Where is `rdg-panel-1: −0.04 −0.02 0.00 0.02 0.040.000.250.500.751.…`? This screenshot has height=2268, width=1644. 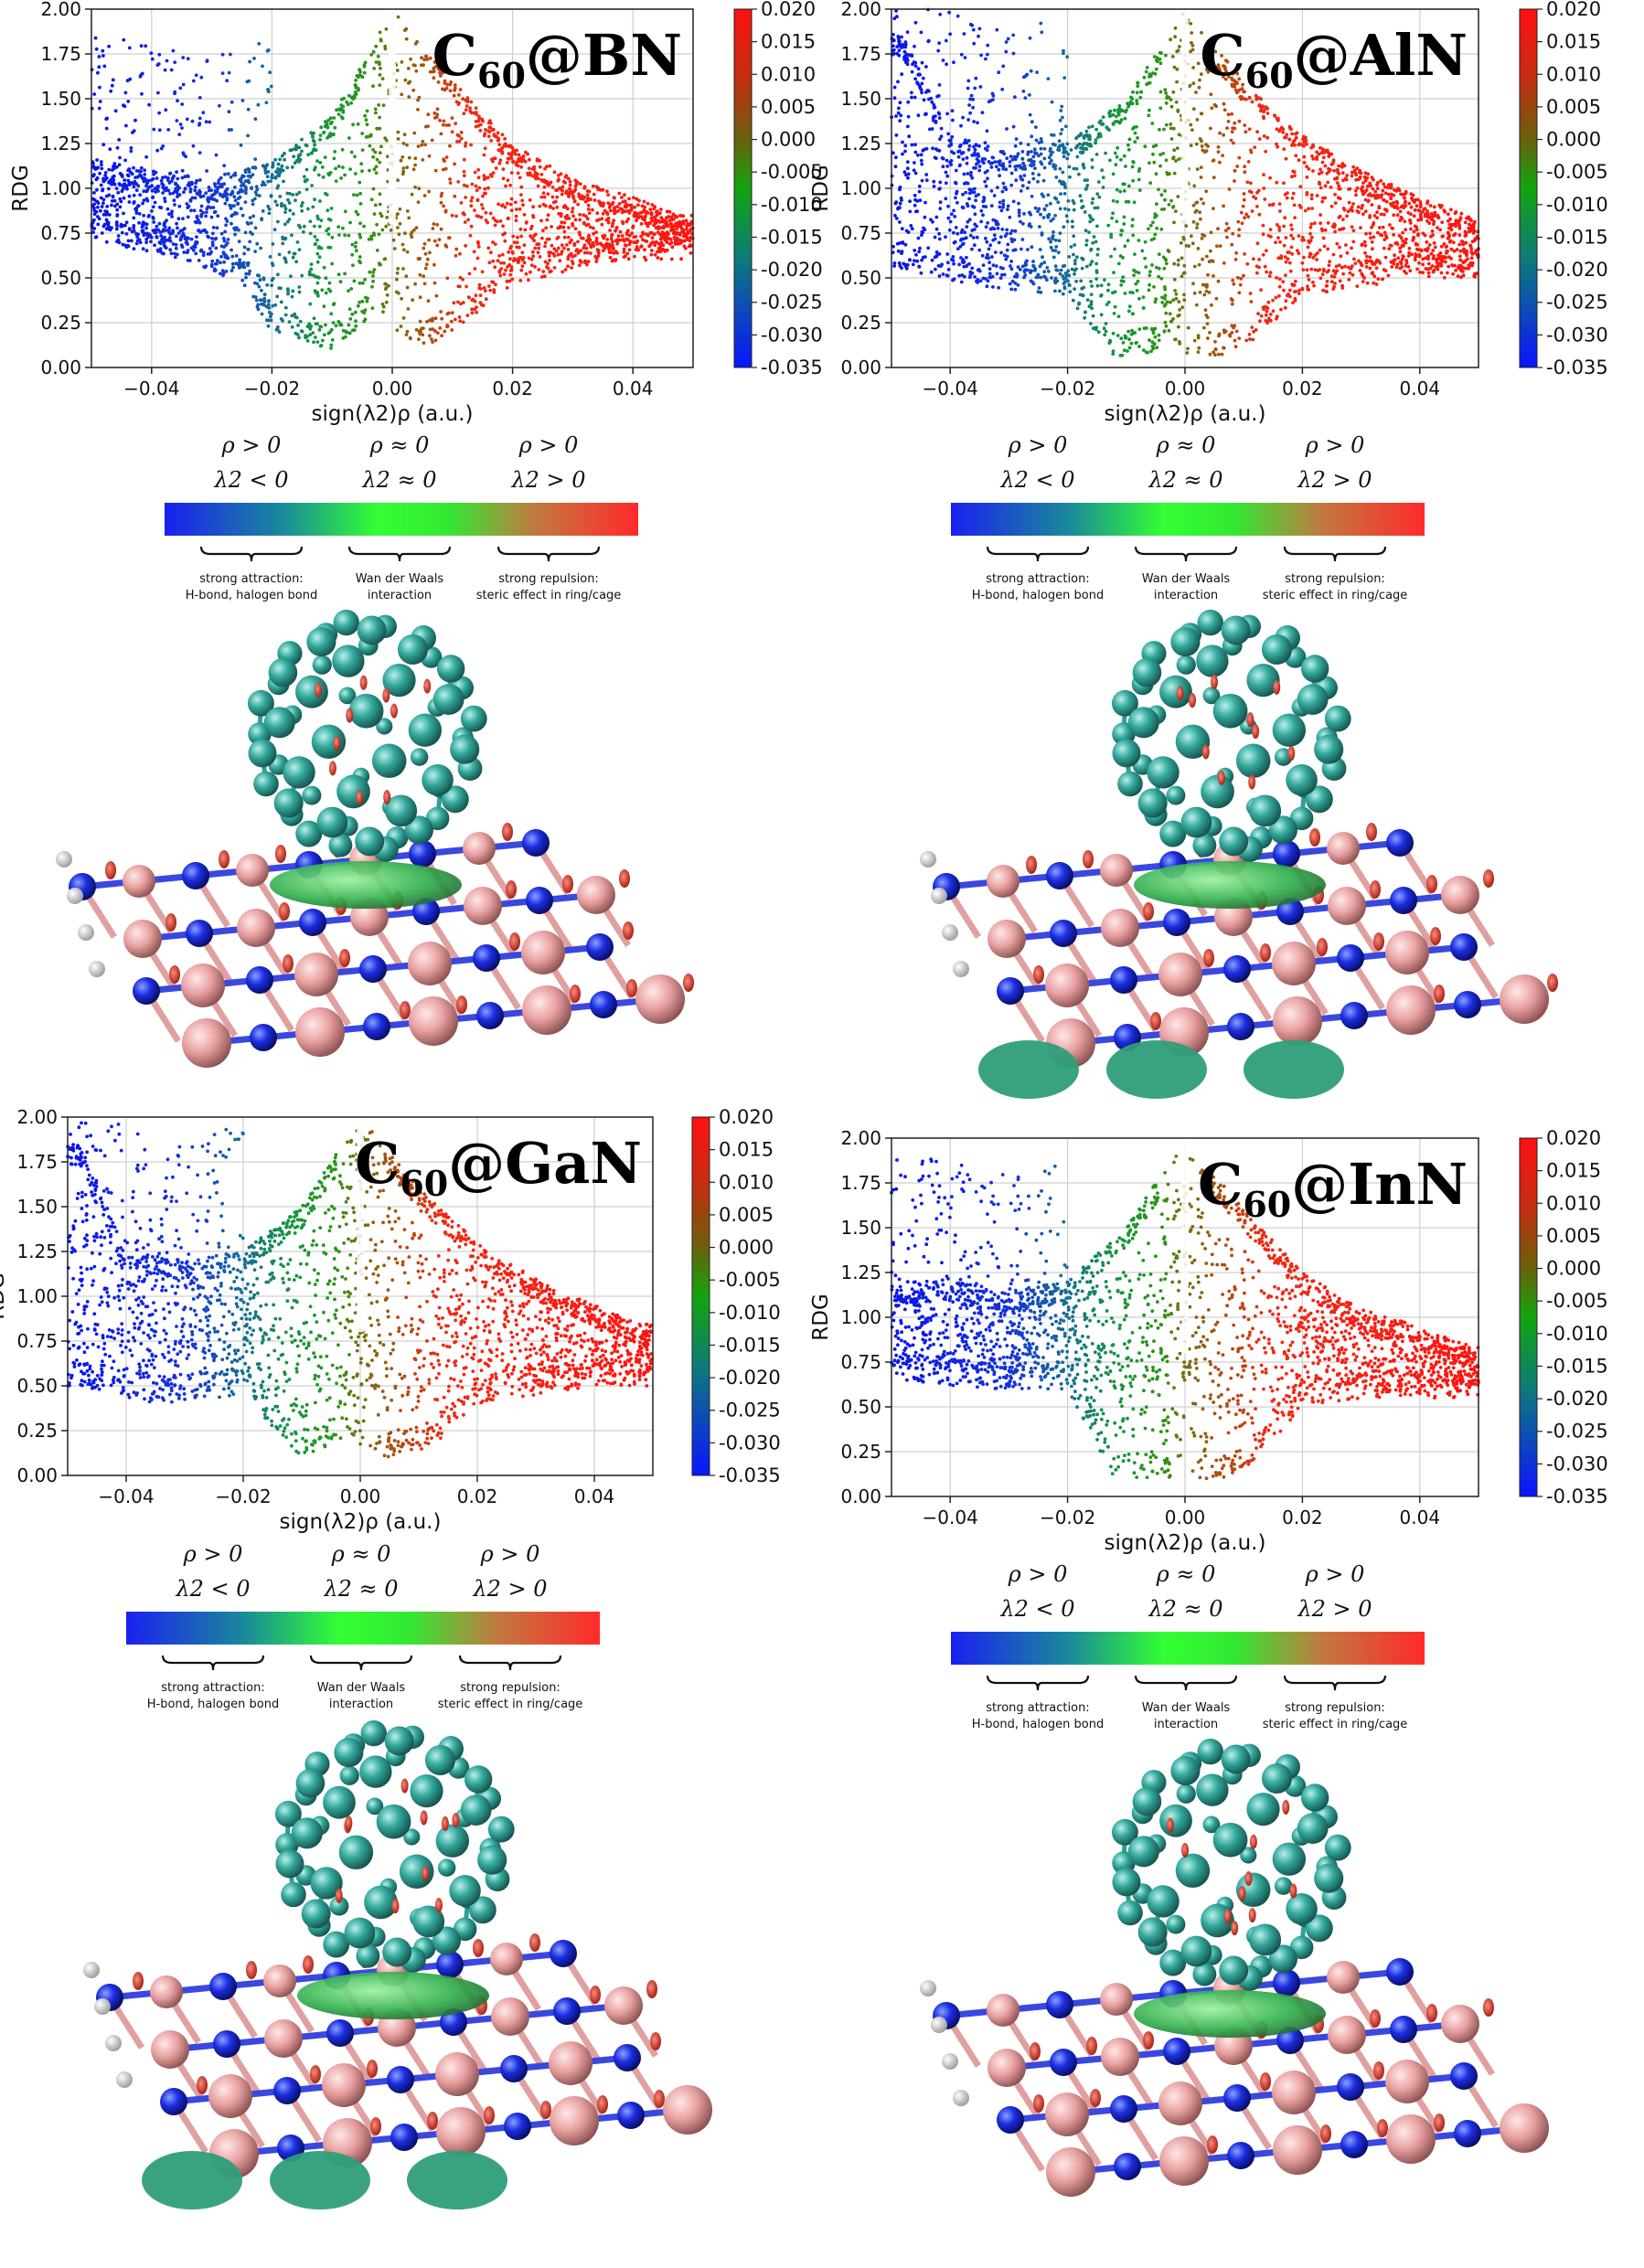
rdg-panel-1: −0.04 −0.02 0.00 0.02 0.040.000.250.500.751.… is located at coordinates (416, 213).